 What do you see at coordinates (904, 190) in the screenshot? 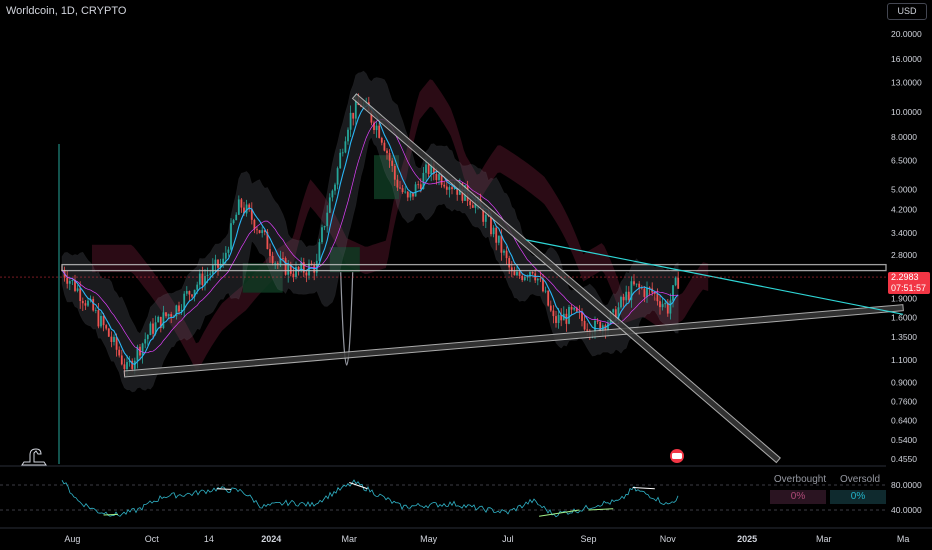
I see `price-tick-label: 5.0000` at bounding box center [904, 190].